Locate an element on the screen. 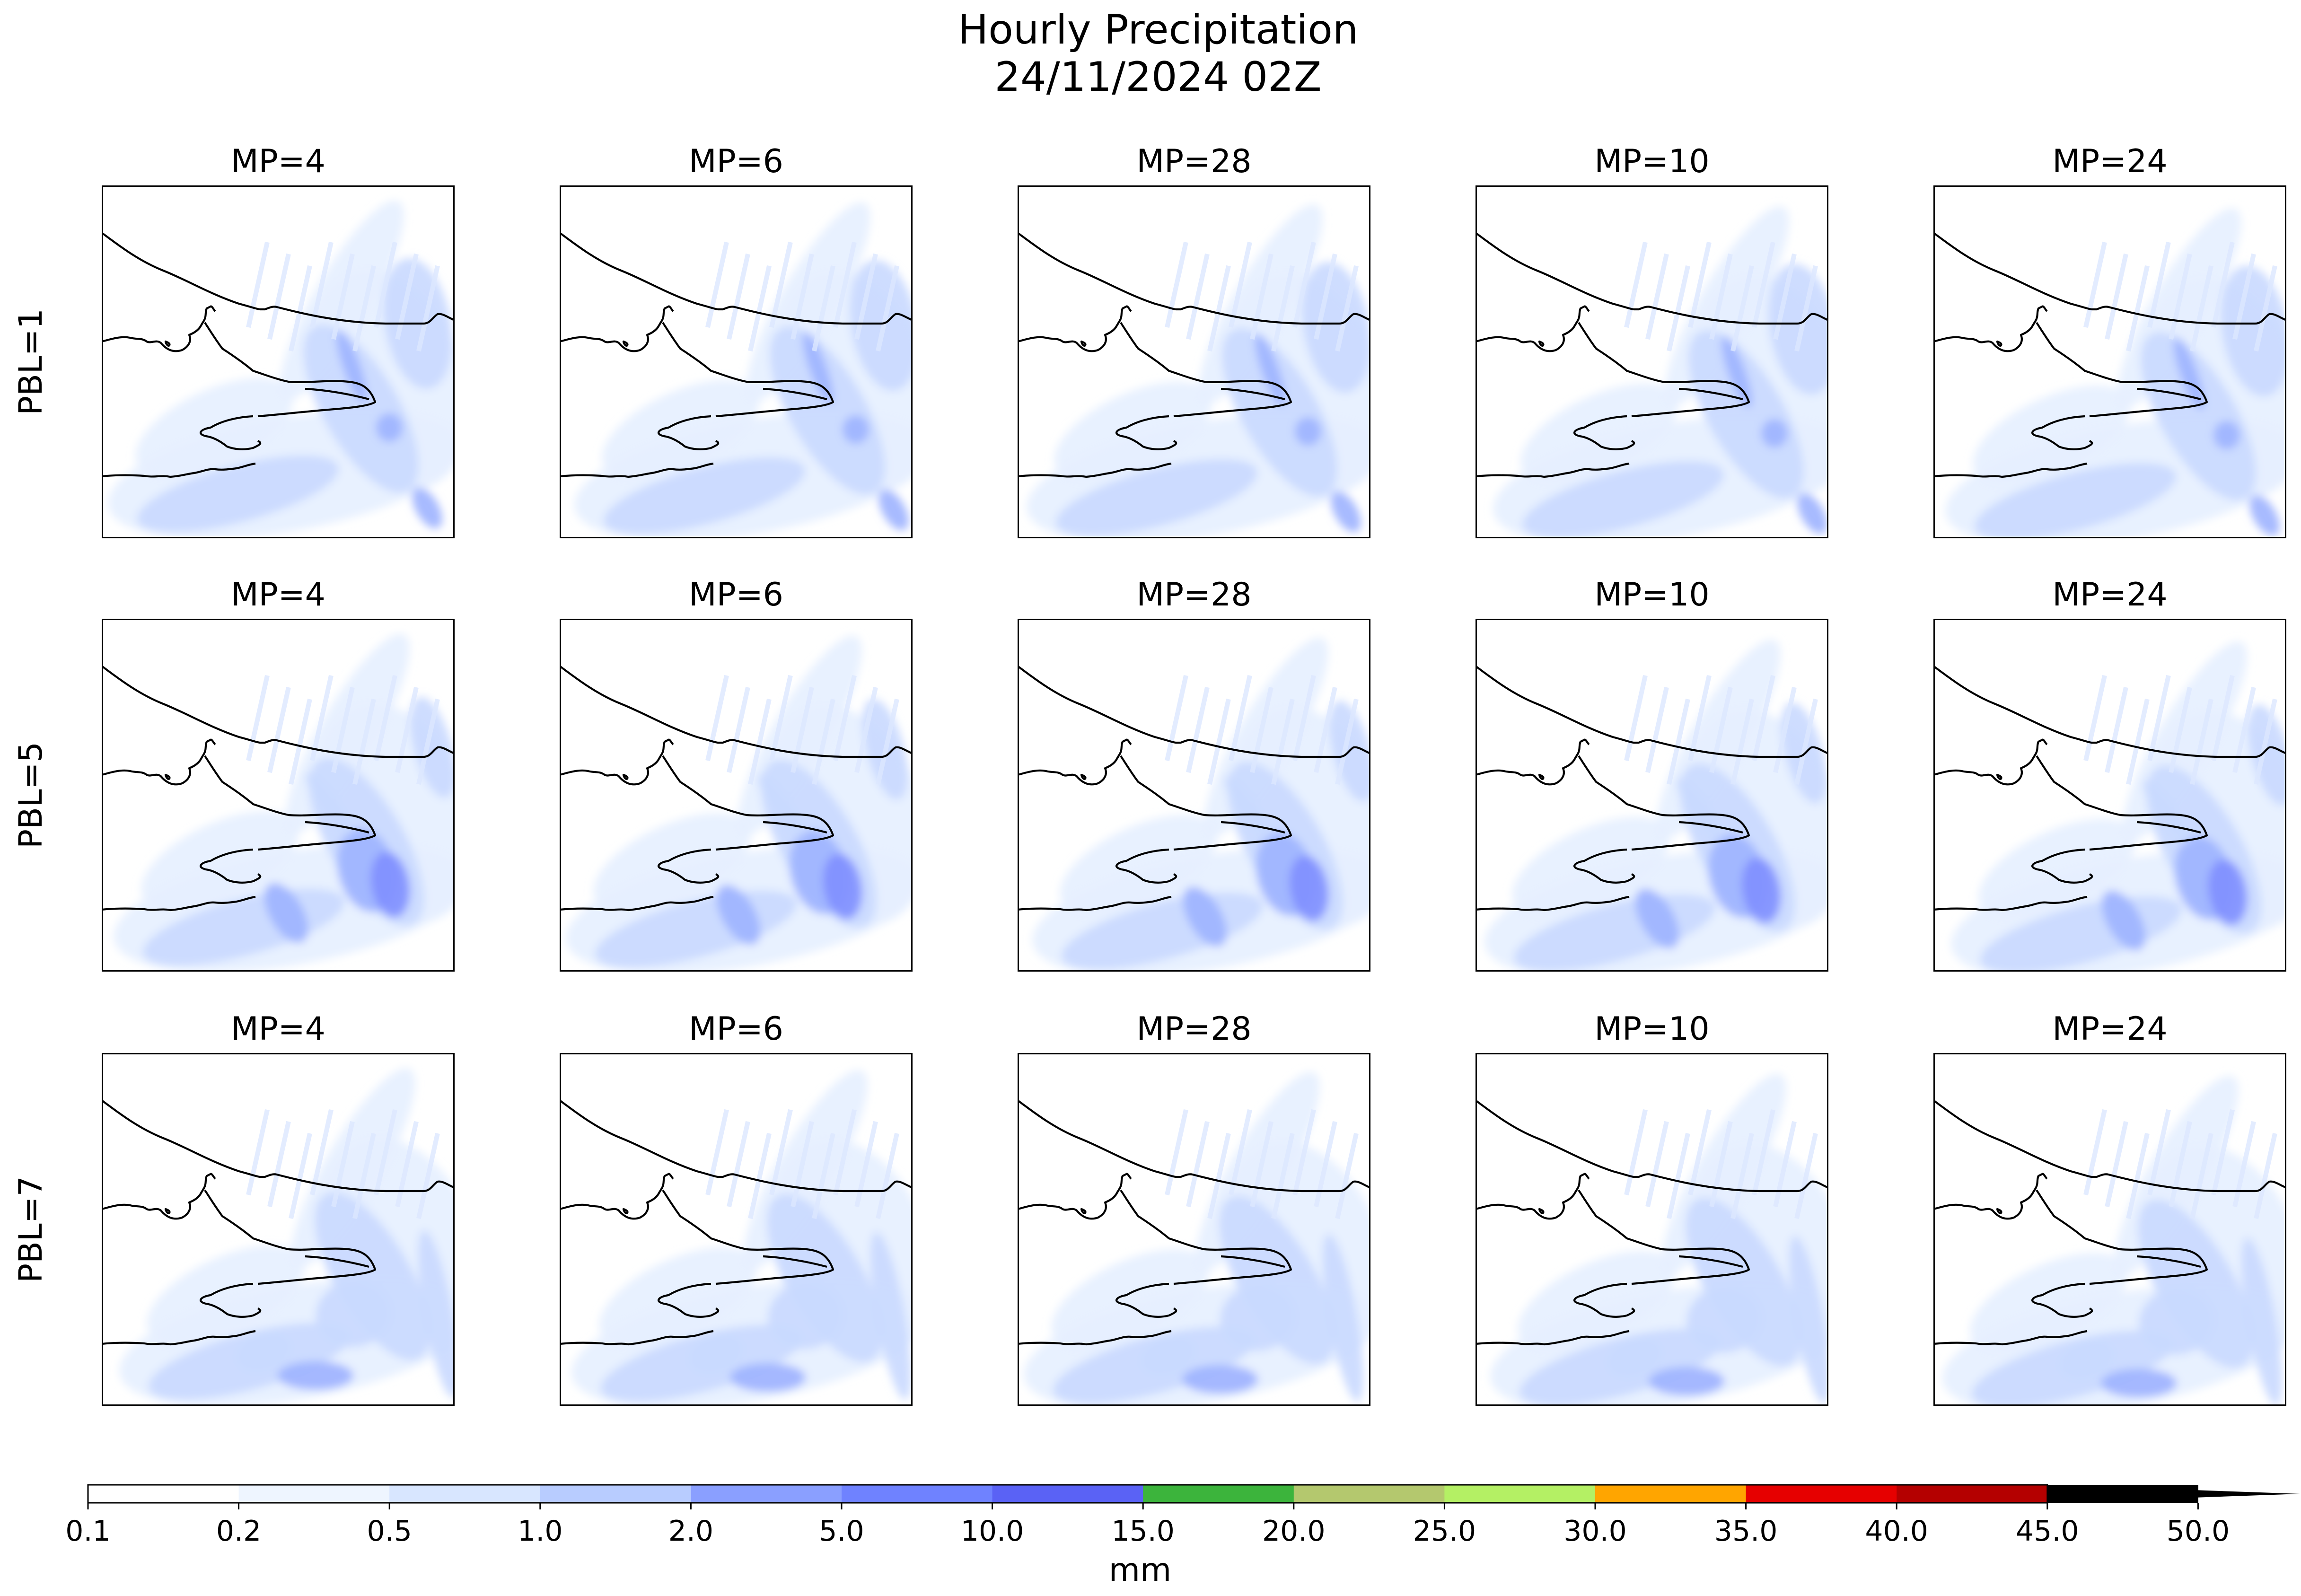 Image resolution: width=2301 pixels, height=1596 pixels. map-panel: MP=24 is located at coordinates (2110, 341).